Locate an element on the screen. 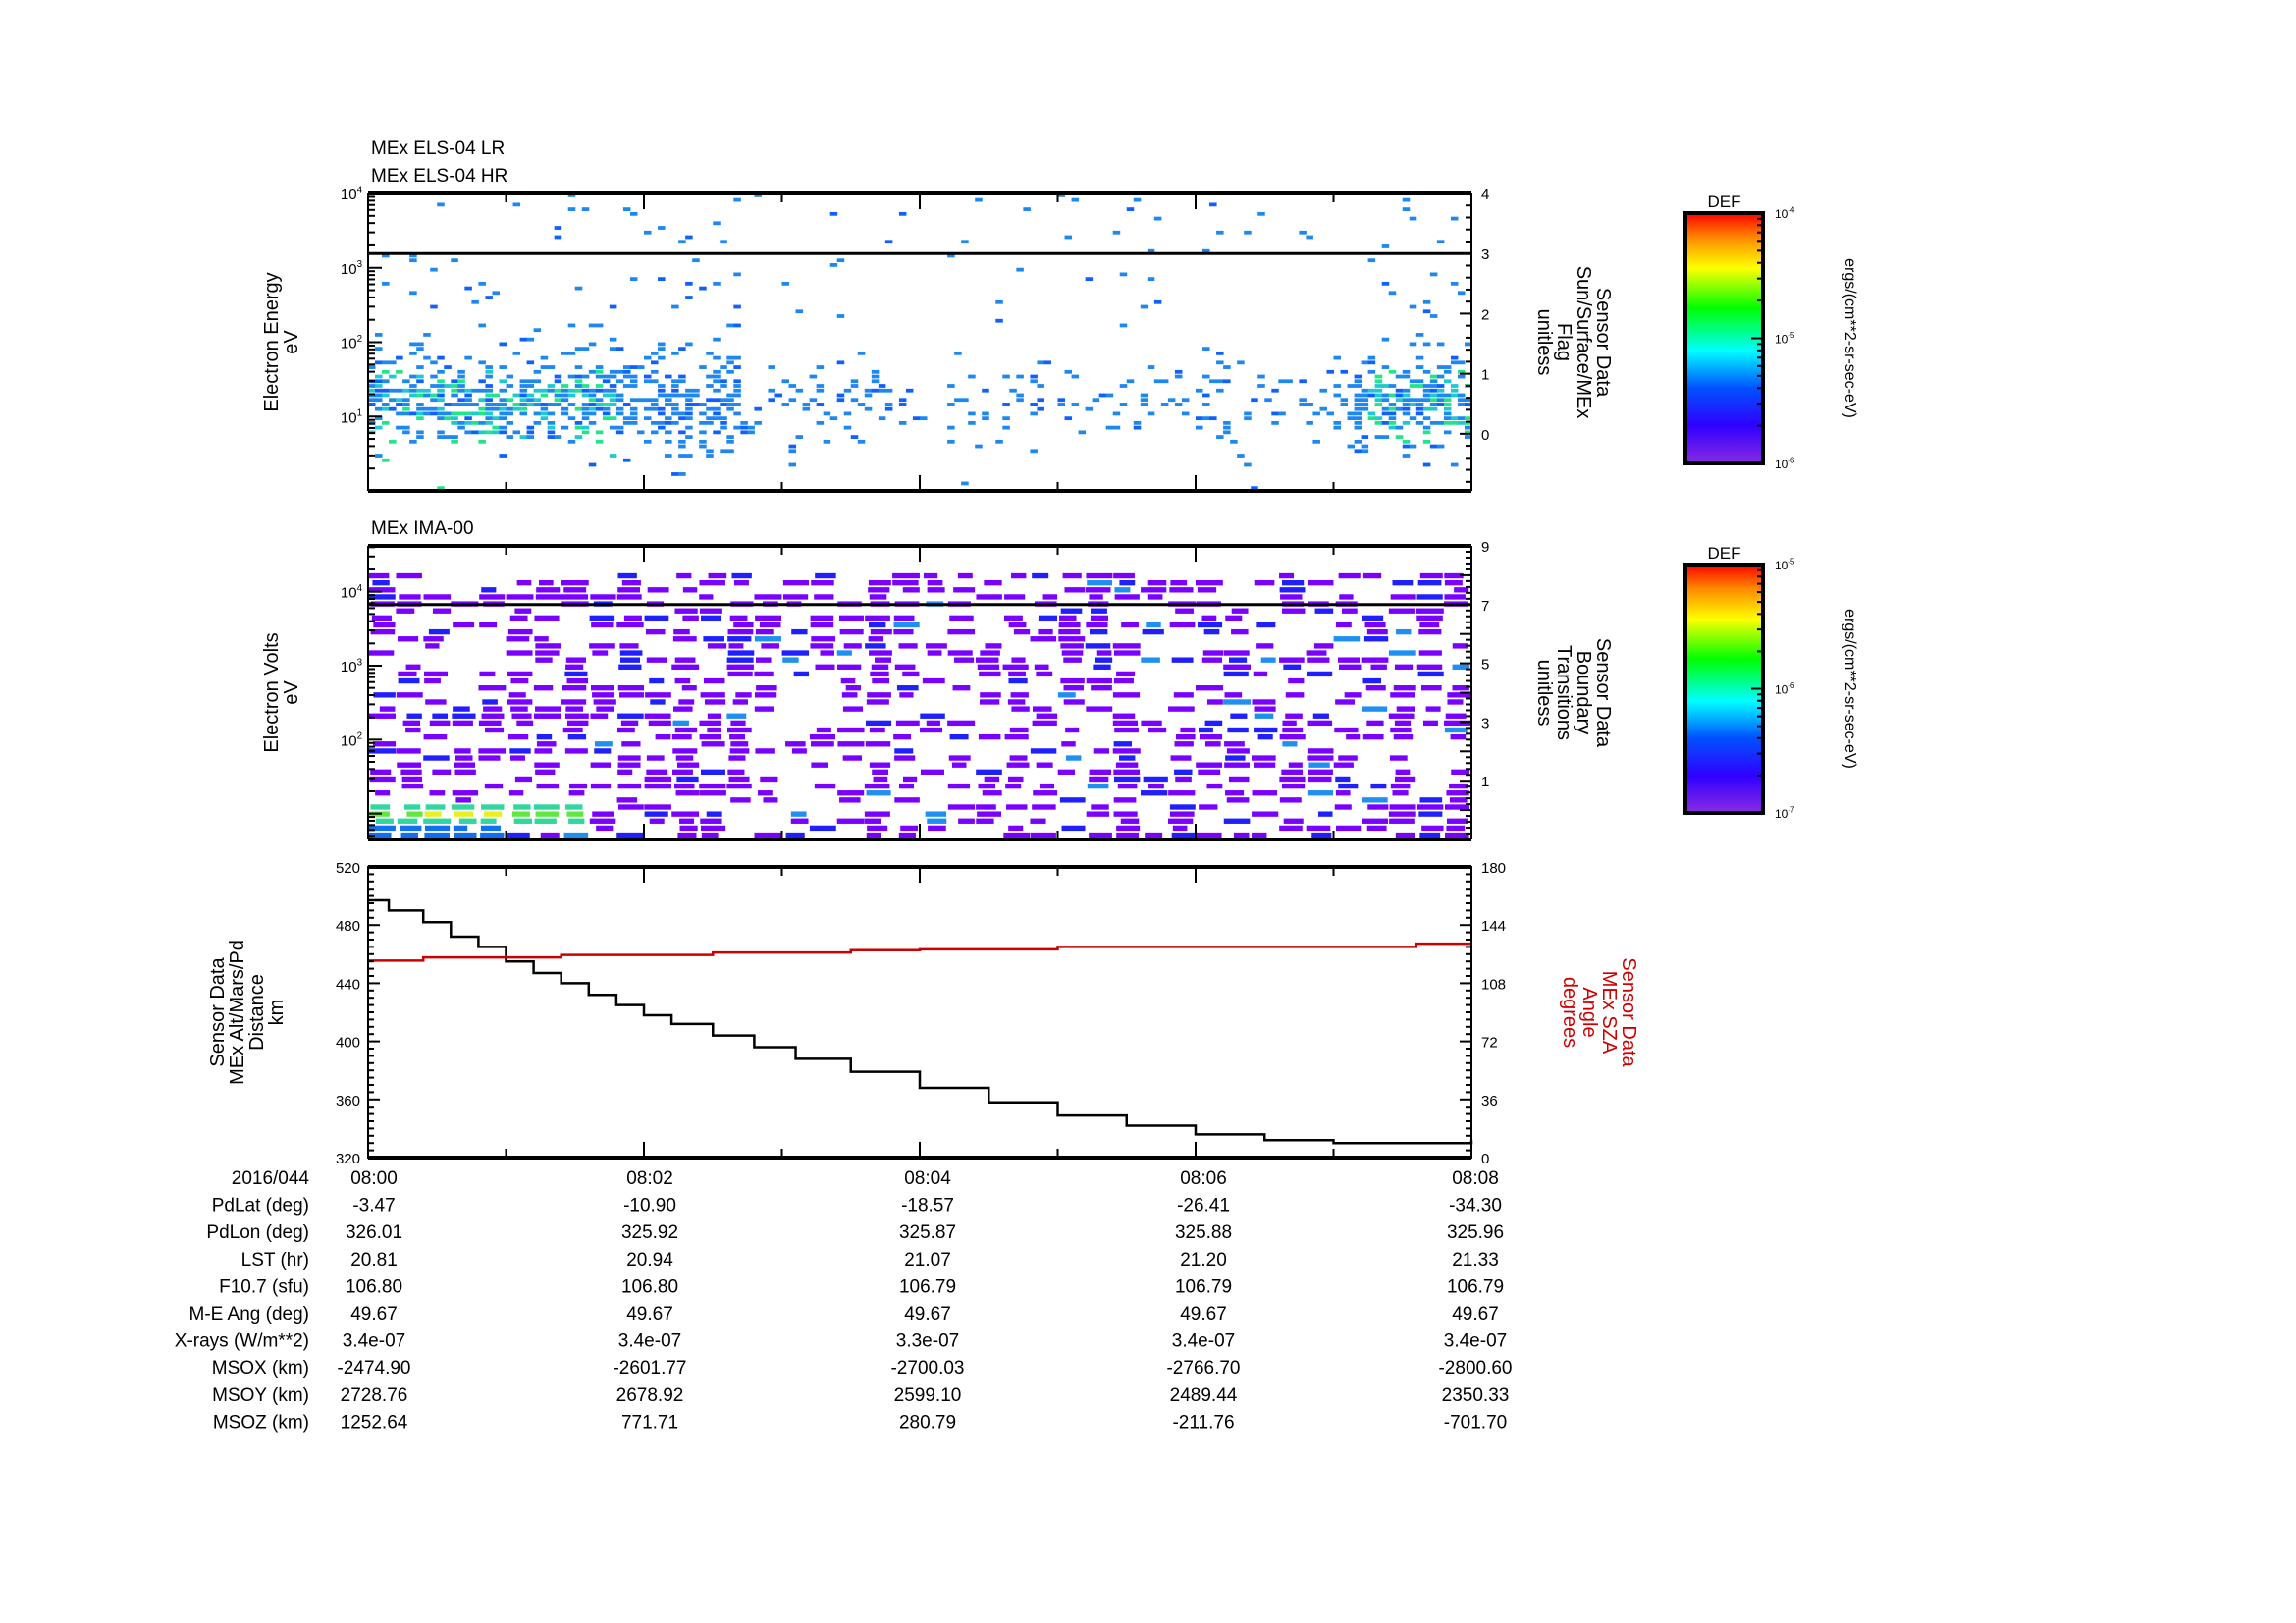 The height and width of the screenshot is (1623, 2296). table-cell: -18.57 is located at coordinates (927, 1206).